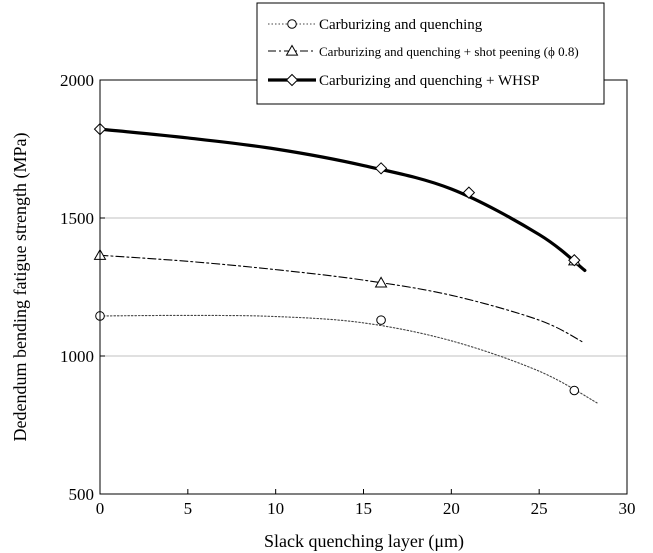 The height and width of the screenshot is (553, 653). What do you see at coordinates (363, 508) in the screenshot?
I see `x-tick-label: 15` at bounding box center [363, 508].